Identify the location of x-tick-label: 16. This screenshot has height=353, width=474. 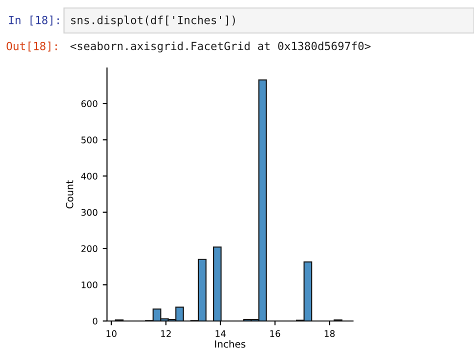
(275, 334).